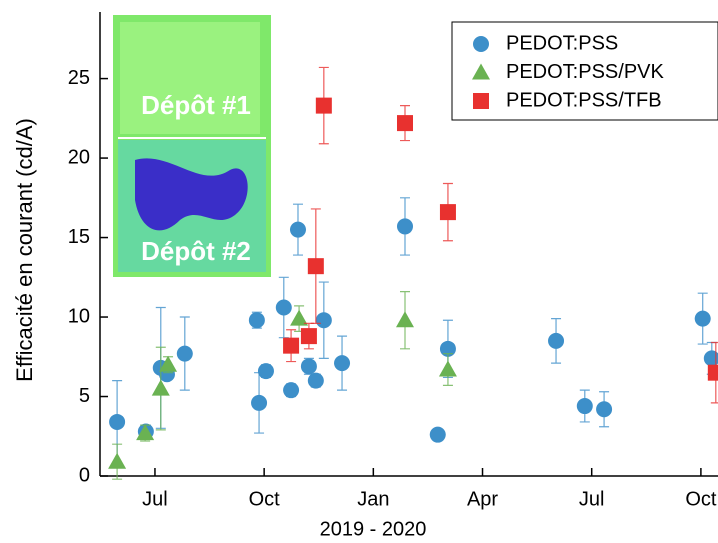  Describe the element at coordinates (373, 499) in the screenshot. I see `x-tick-label: Jan` at that location.